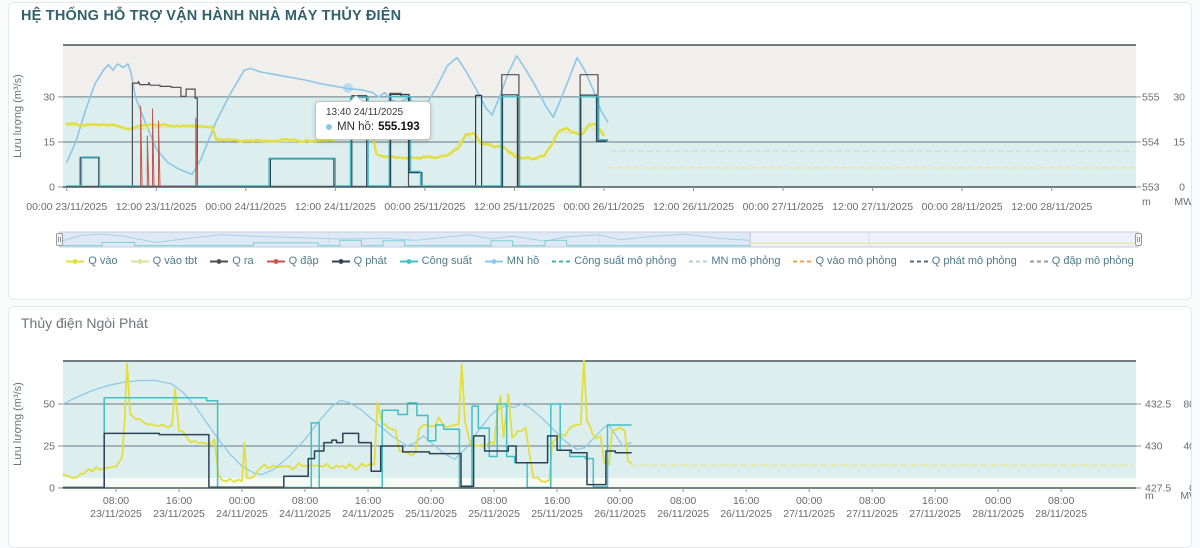  What do you see at coordinates (557, 514) in the screenshot?
I see `x-tick-date-label: 25/11/2025` at bounding box center [557, 514].